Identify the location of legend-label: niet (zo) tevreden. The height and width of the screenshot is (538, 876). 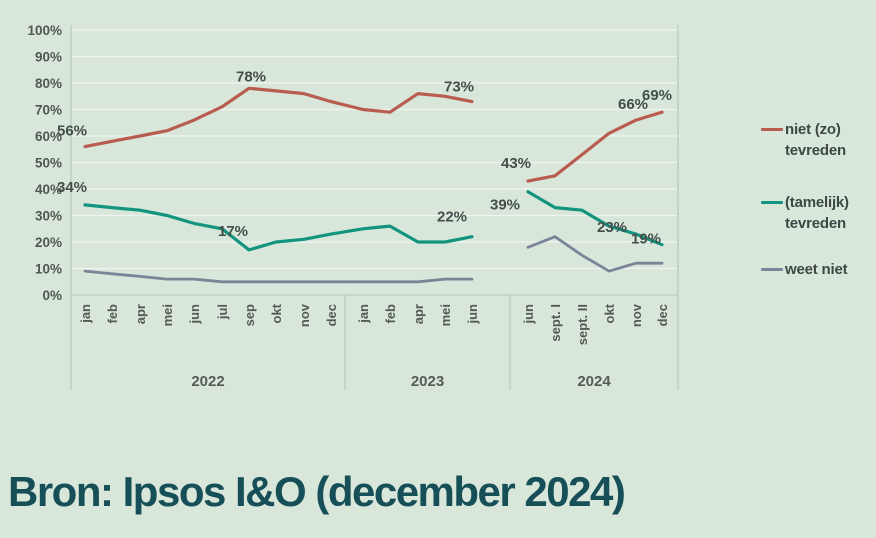
(815, 140).